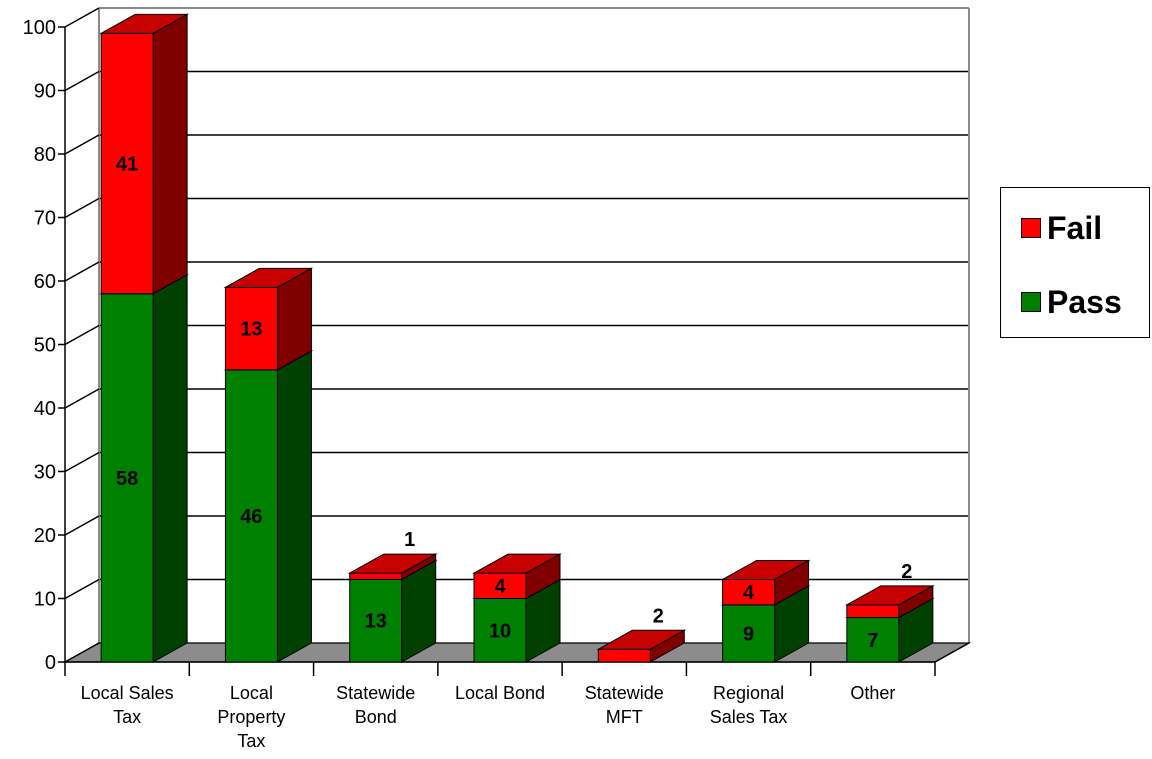  I want to click on data-label-pass: 10, so click(500, 631).